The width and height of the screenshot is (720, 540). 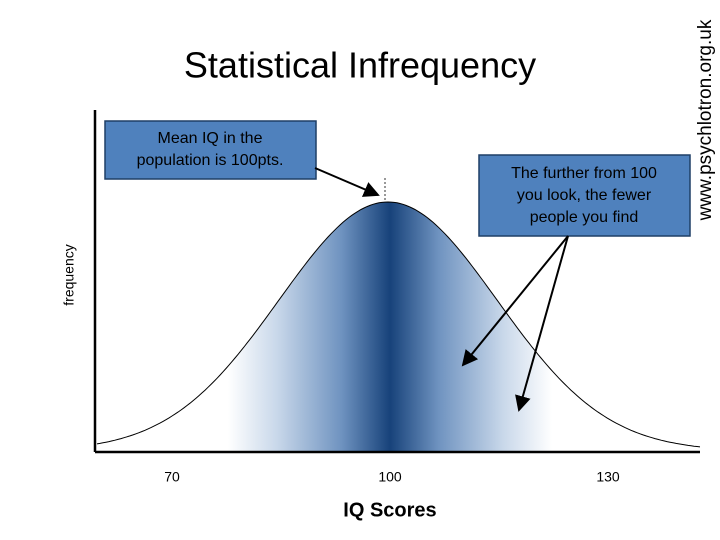 What do you see at coordinates (705, 120) in the screenshot?
I see `watermark: www.psychlotron.org.uk` at bounding box center [705, 120].